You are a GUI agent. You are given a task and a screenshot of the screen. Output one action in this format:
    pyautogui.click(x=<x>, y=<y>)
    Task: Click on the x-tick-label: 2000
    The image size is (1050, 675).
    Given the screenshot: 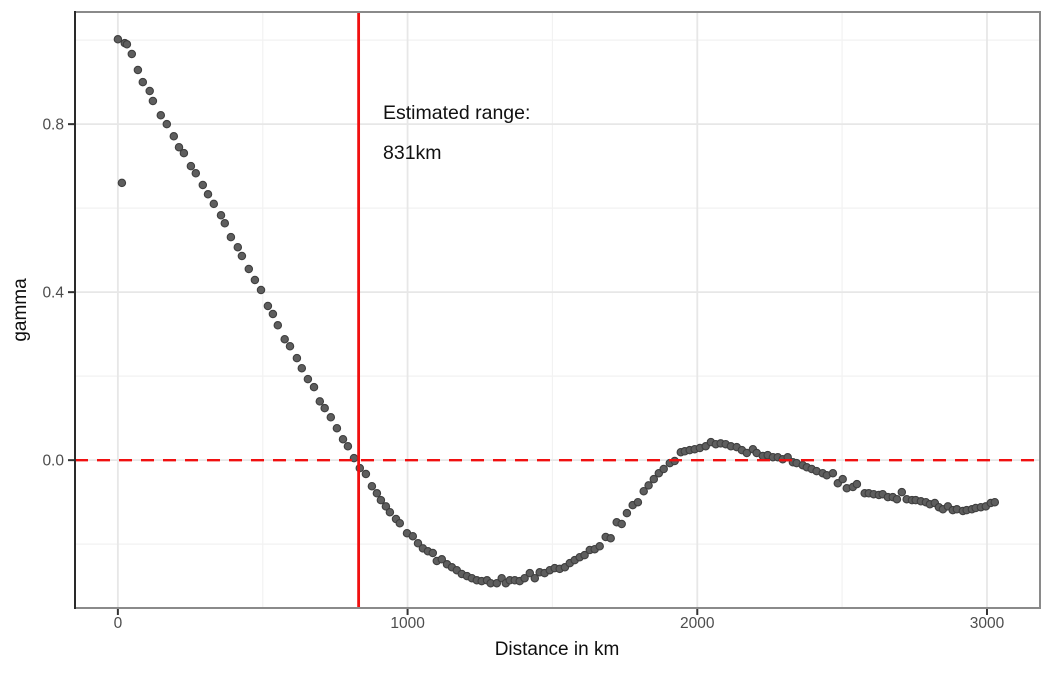 What is the action you would take?
    pyautogui.click(x=697, y=623)
    